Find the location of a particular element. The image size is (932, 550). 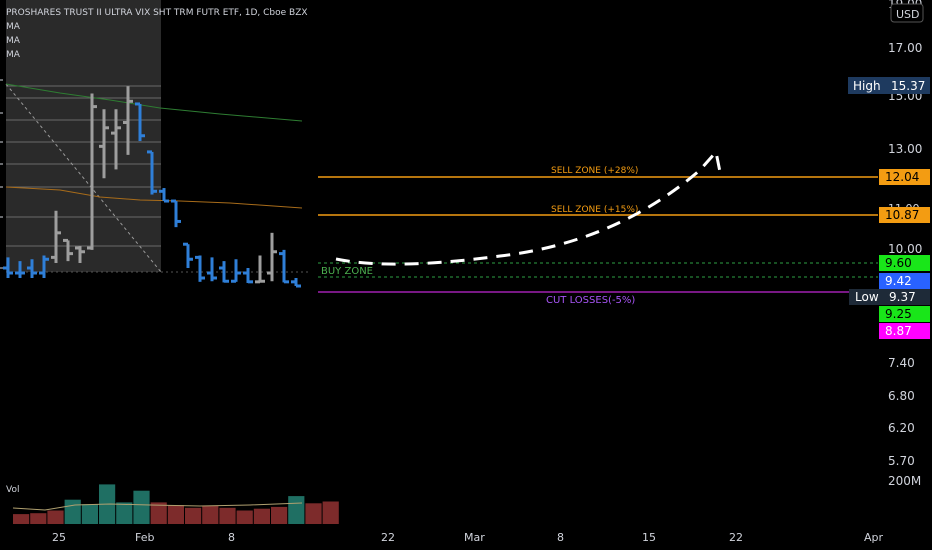

price-labels: 12.04 10.87 9.60 9.42 Low 9.37 9.25 8.87 is located at coordinates (889, 254).